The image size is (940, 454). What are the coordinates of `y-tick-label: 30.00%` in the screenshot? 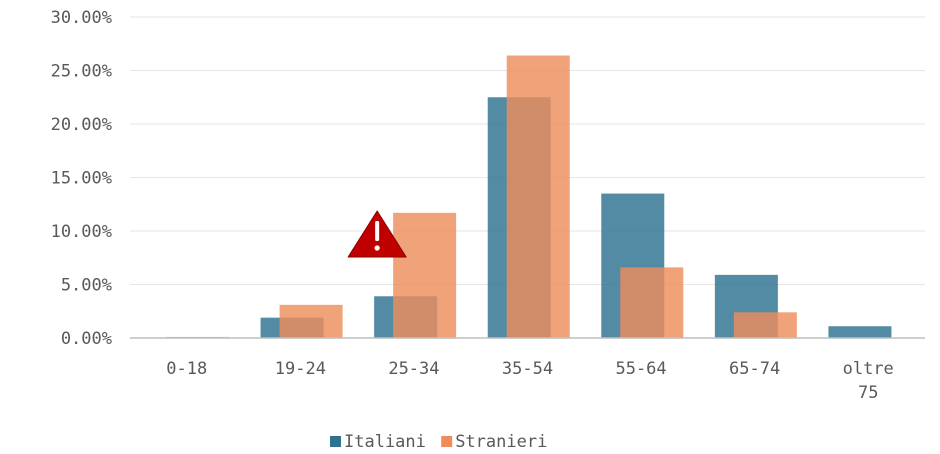 It's located at (81, 18).